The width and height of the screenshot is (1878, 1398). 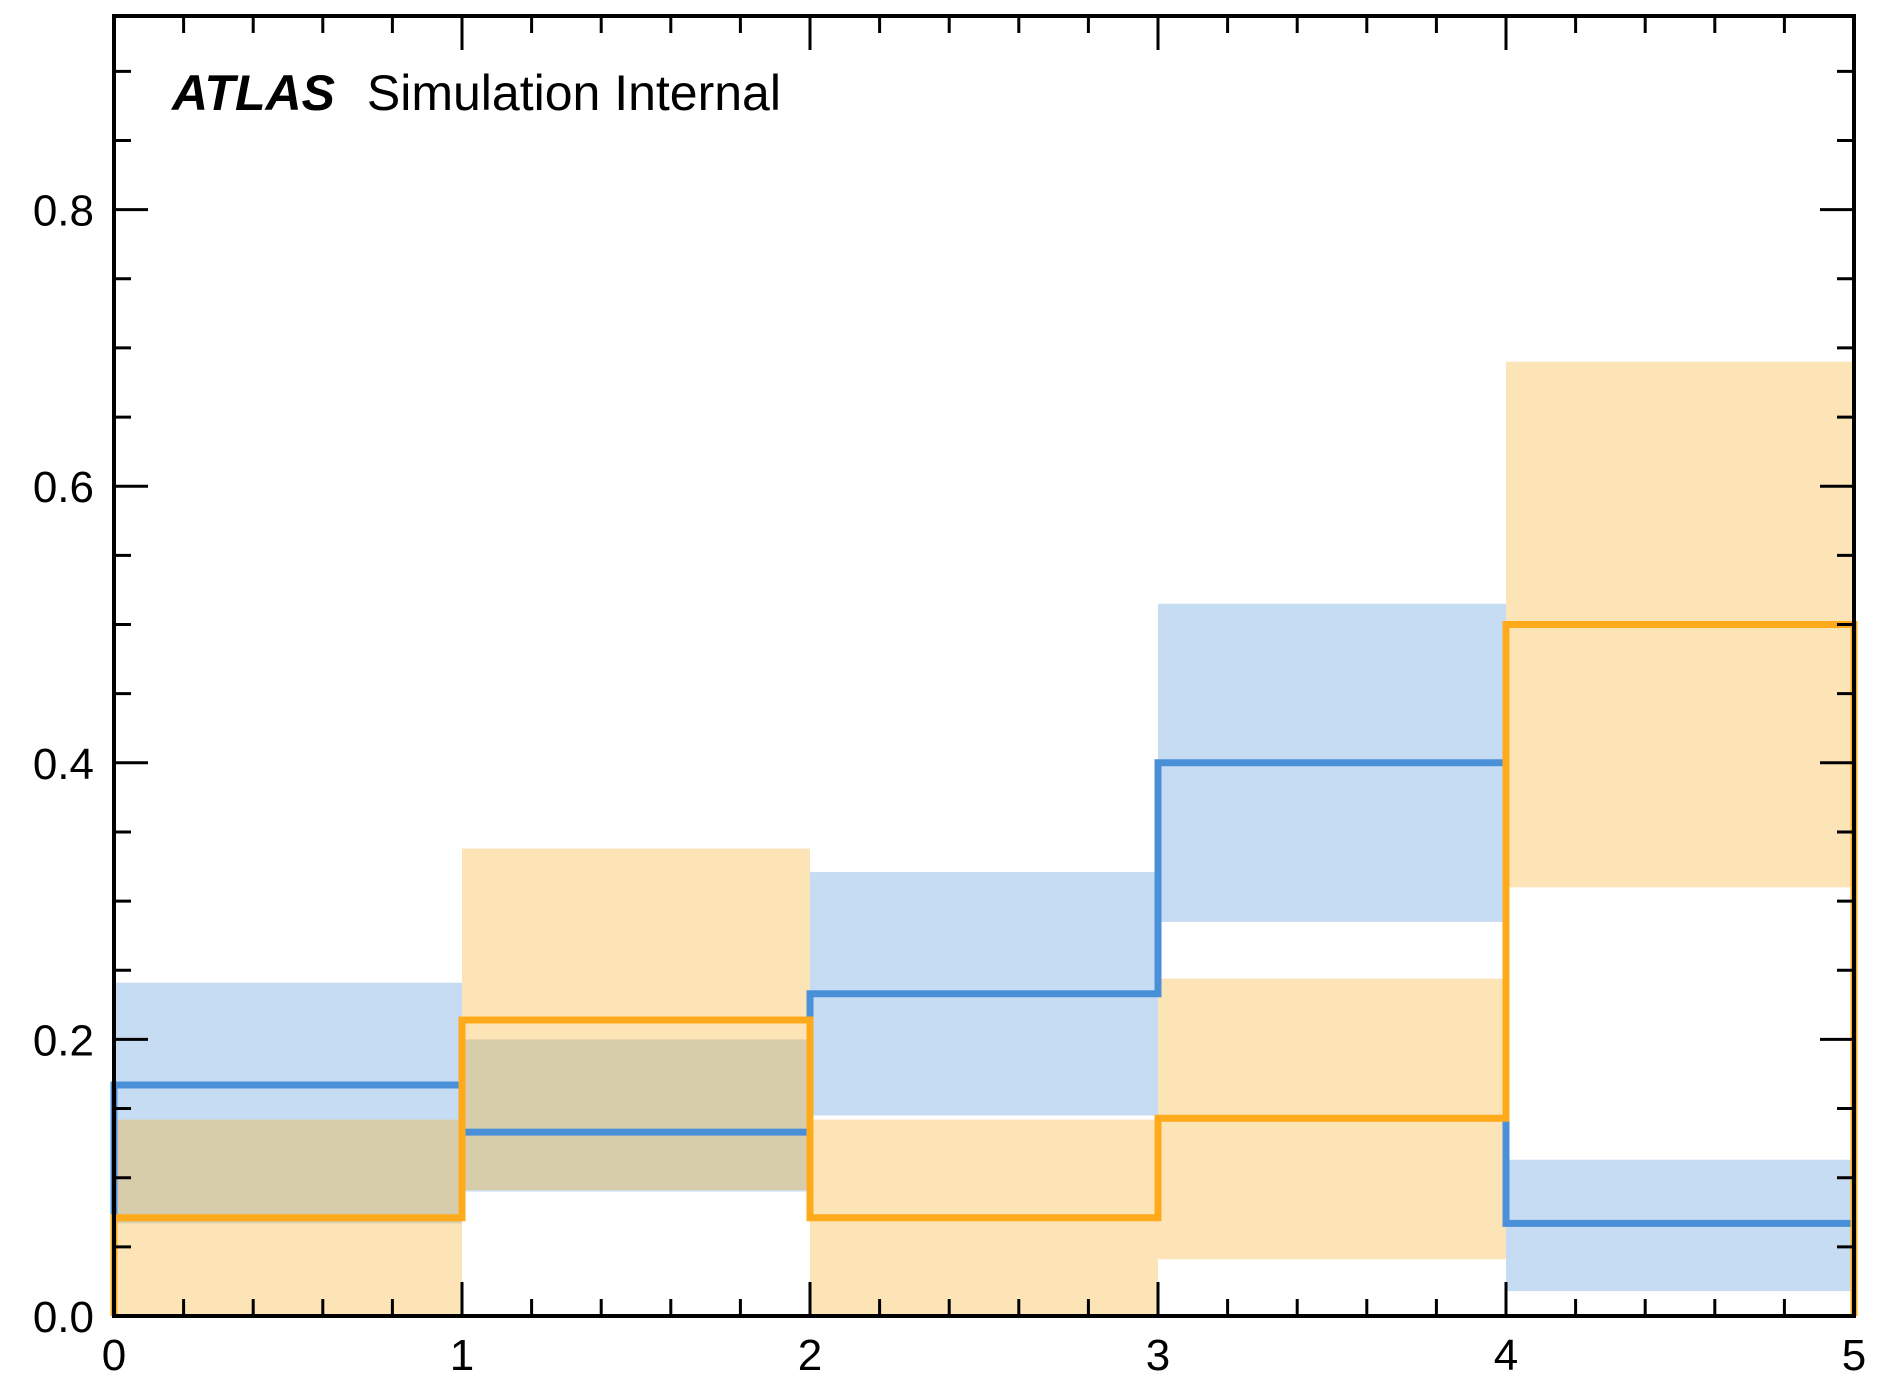 I want to click on y-tick-label: 0.6, so click(x=63, y=487).